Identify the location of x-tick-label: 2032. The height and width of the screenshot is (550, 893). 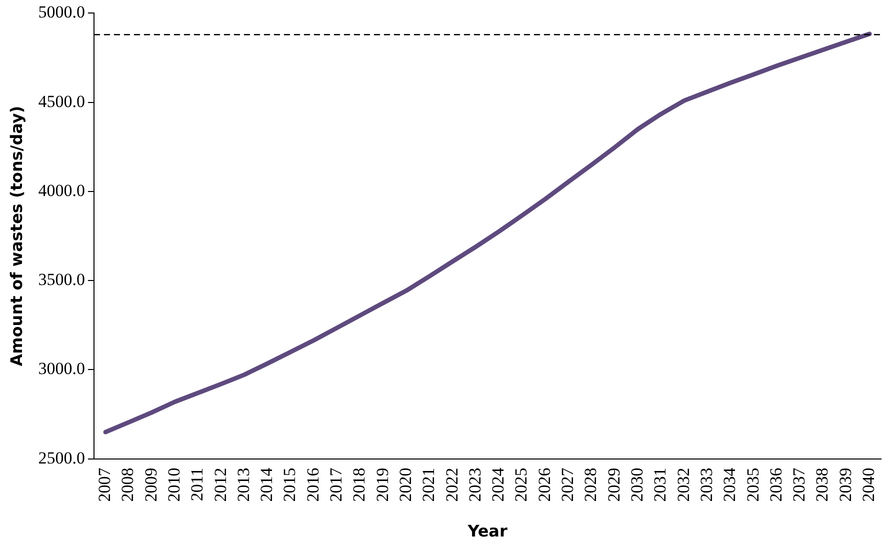
(683, 485).